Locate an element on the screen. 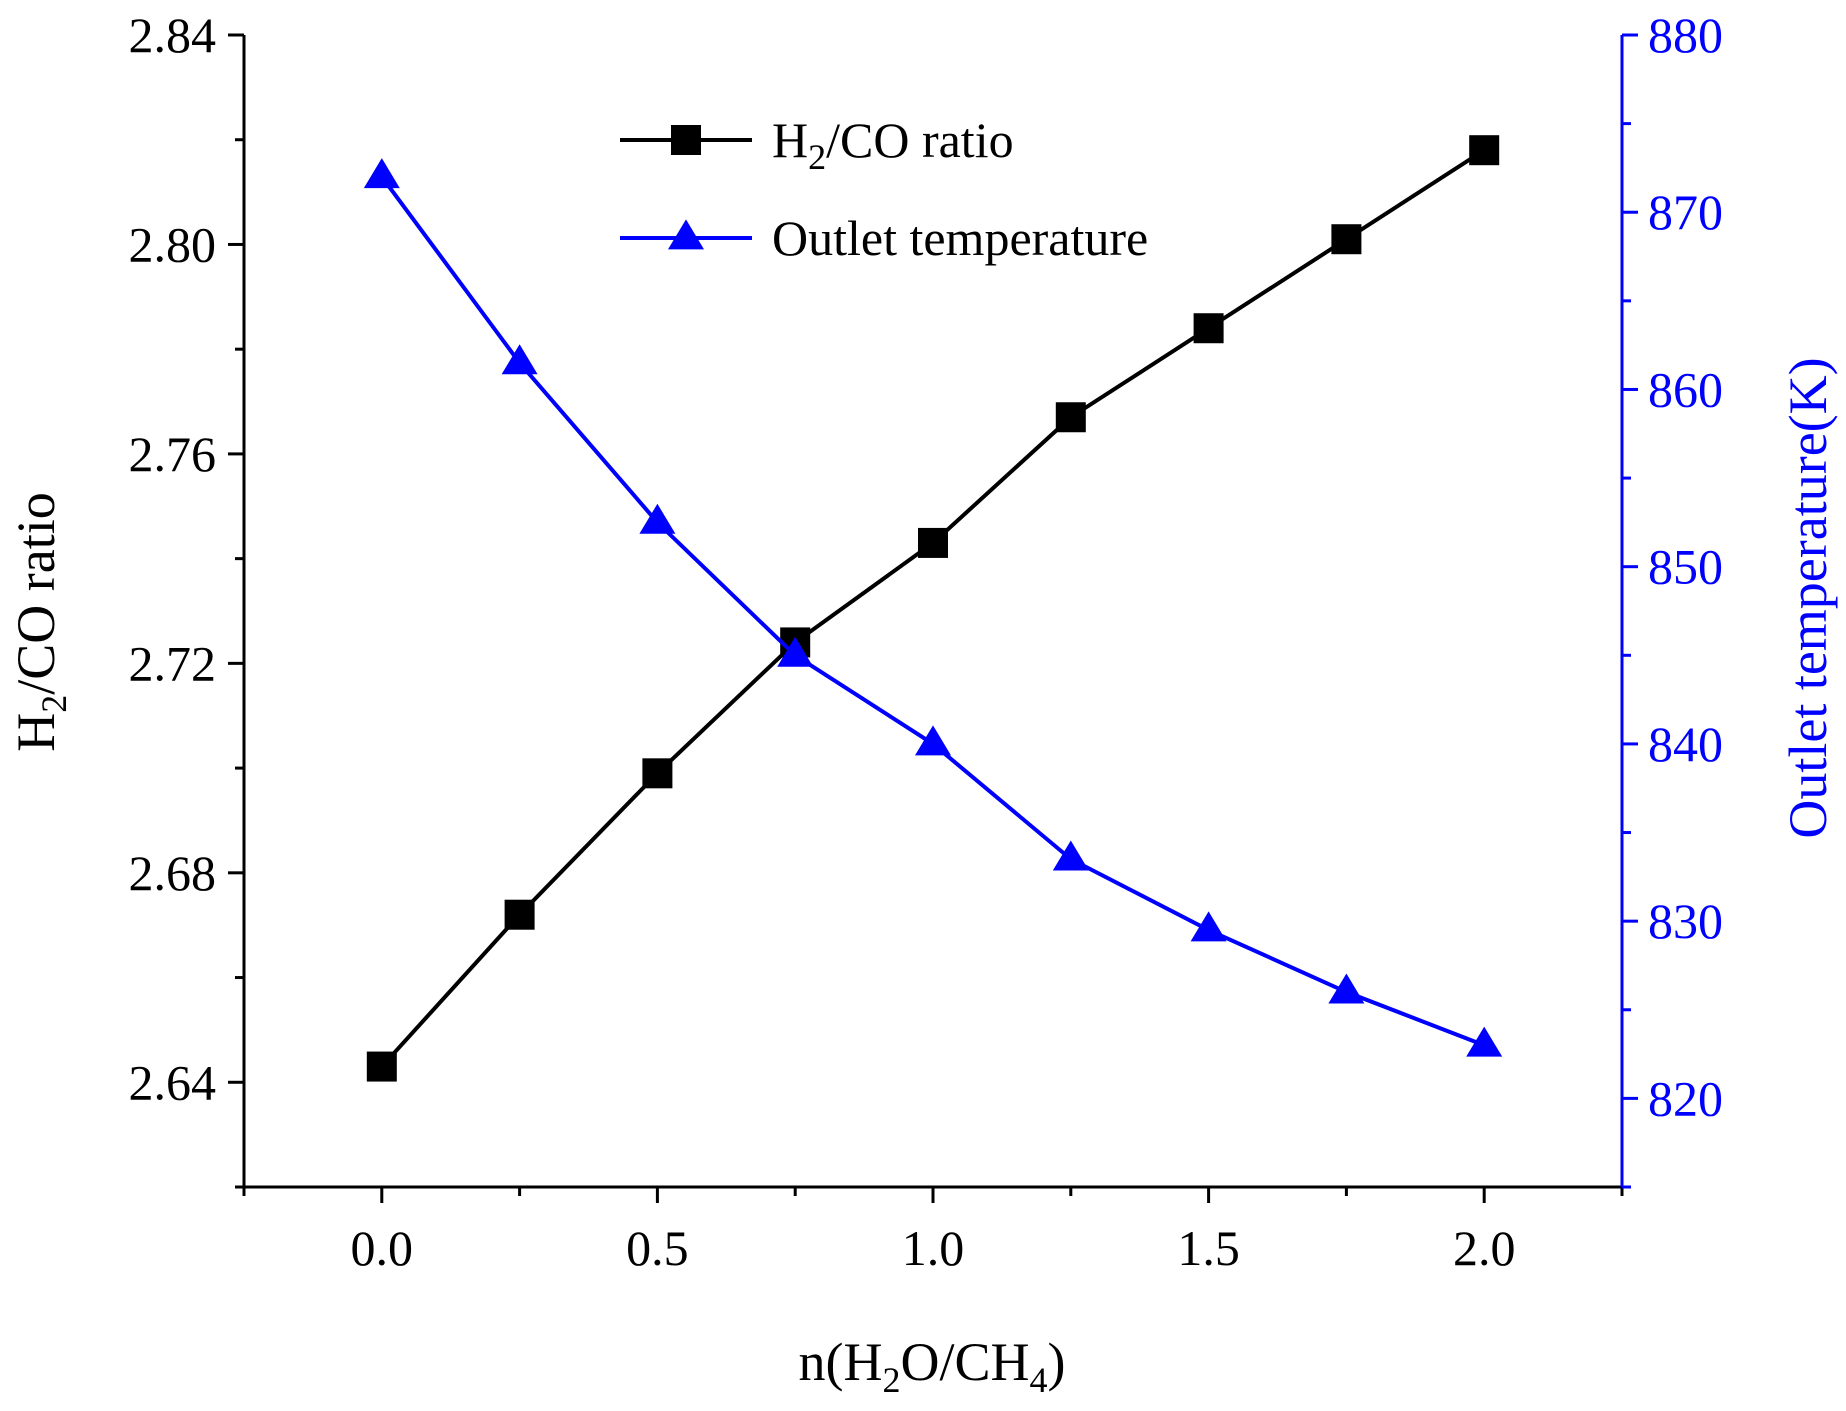 The width and height of the screenshot is (1846, 1411). legend-item-0: H2/CO ratio is located at coordinates (817, 144).